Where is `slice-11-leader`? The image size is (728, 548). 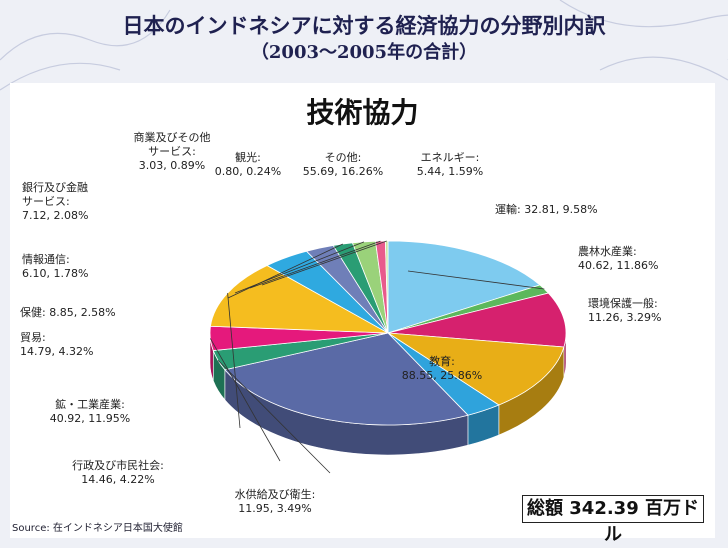 slice-11-leader is located at coordinates (285, 271).